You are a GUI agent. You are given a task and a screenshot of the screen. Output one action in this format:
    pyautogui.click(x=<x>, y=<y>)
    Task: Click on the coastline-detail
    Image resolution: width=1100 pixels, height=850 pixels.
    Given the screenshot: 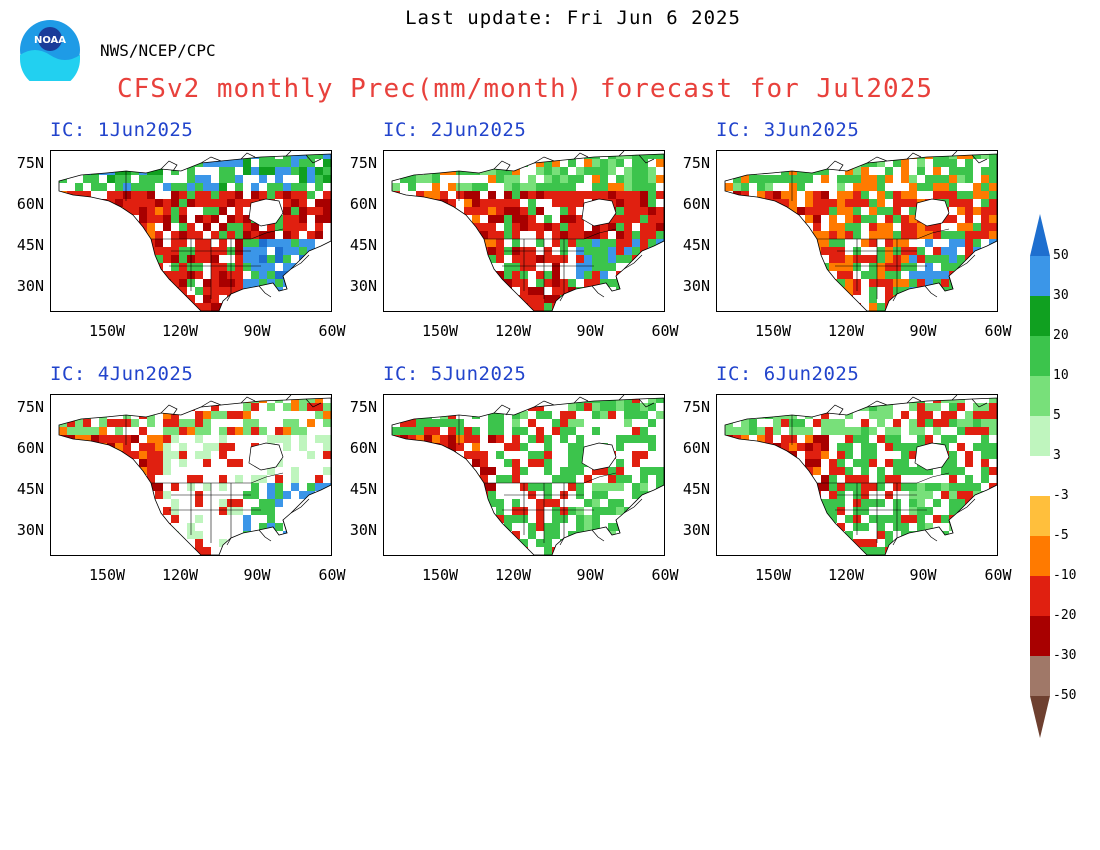 What is the action you would take?
    pyautogui.click(x=248, y=400)
    